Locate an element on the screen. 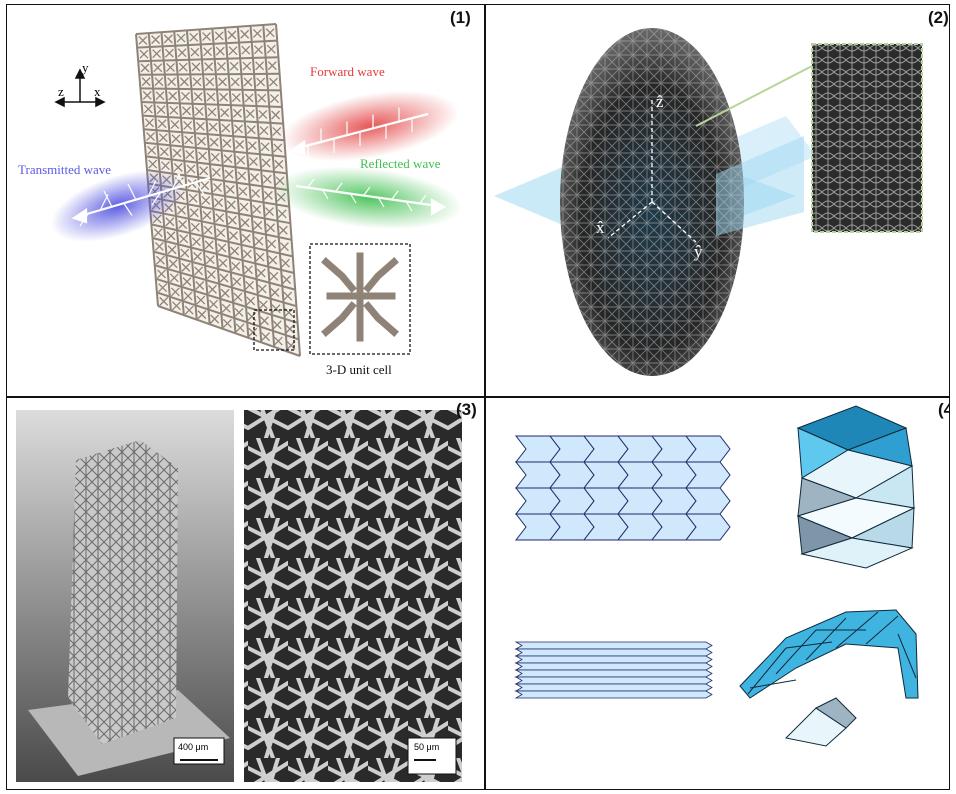 This screenshot has width=956, height=794. sem-image-right is located at coordinates (353, 596).